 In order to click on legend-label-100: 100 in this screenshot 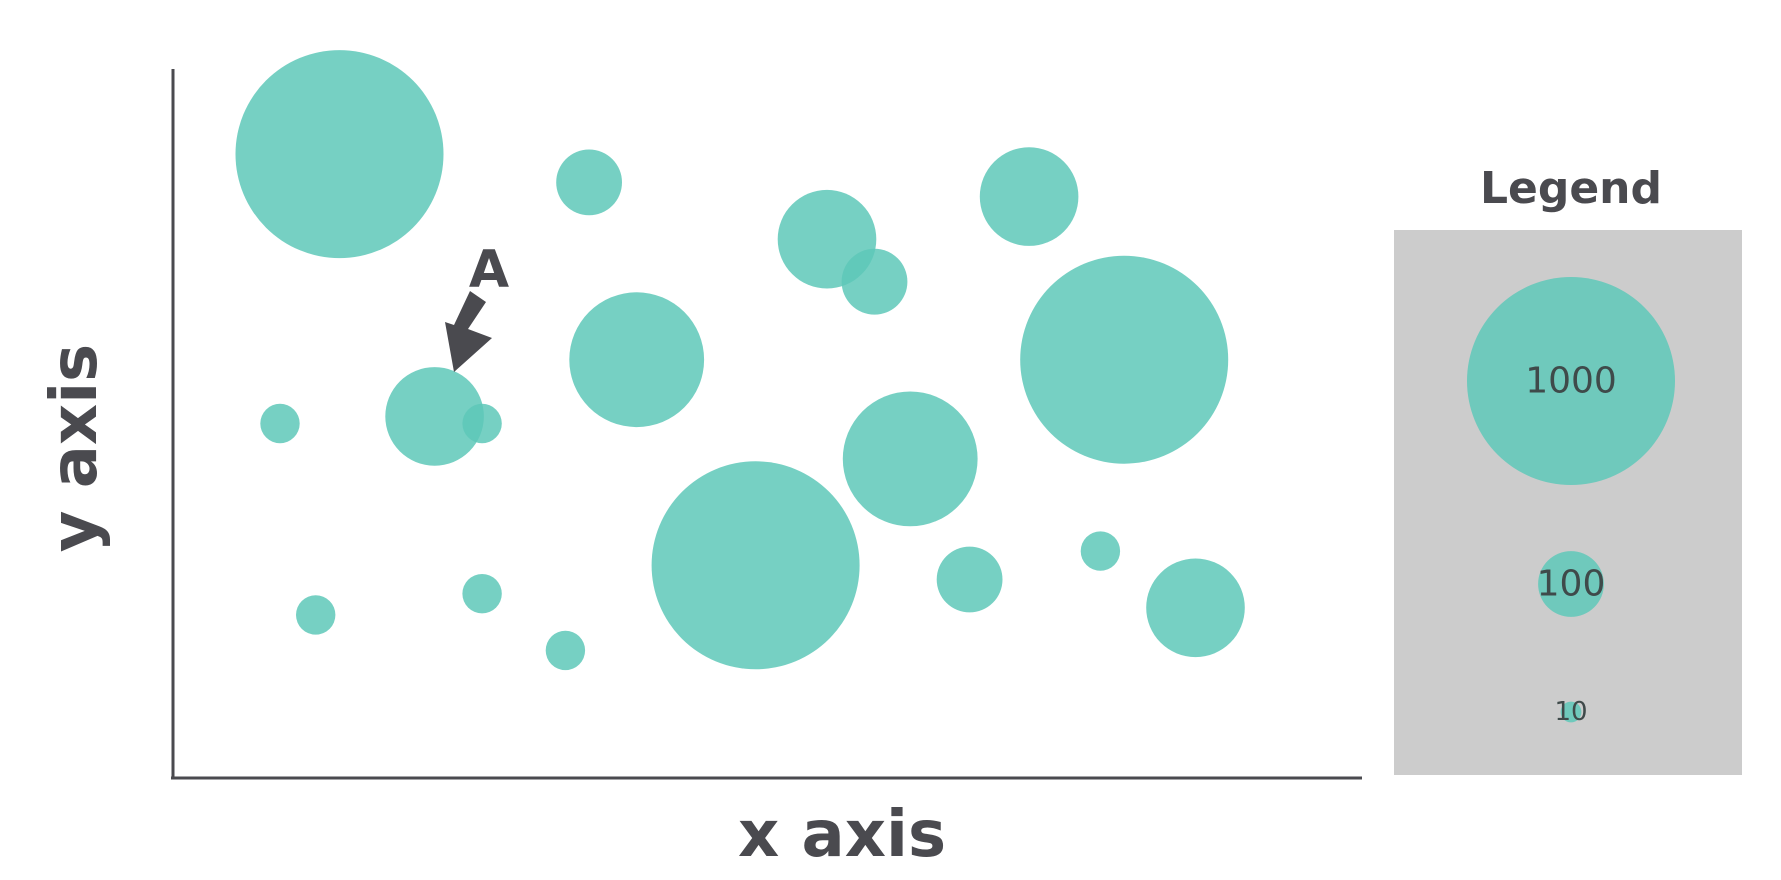, I will do `click(1571, 584)`.